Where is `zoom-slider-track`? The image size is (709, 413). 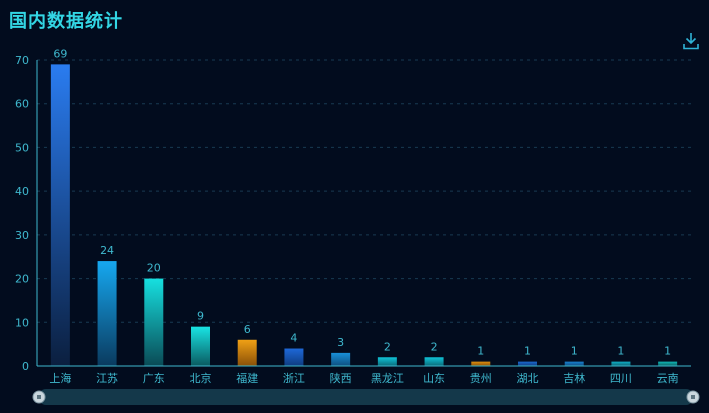 zoom-slider-track is located at coordinates (366, 397).